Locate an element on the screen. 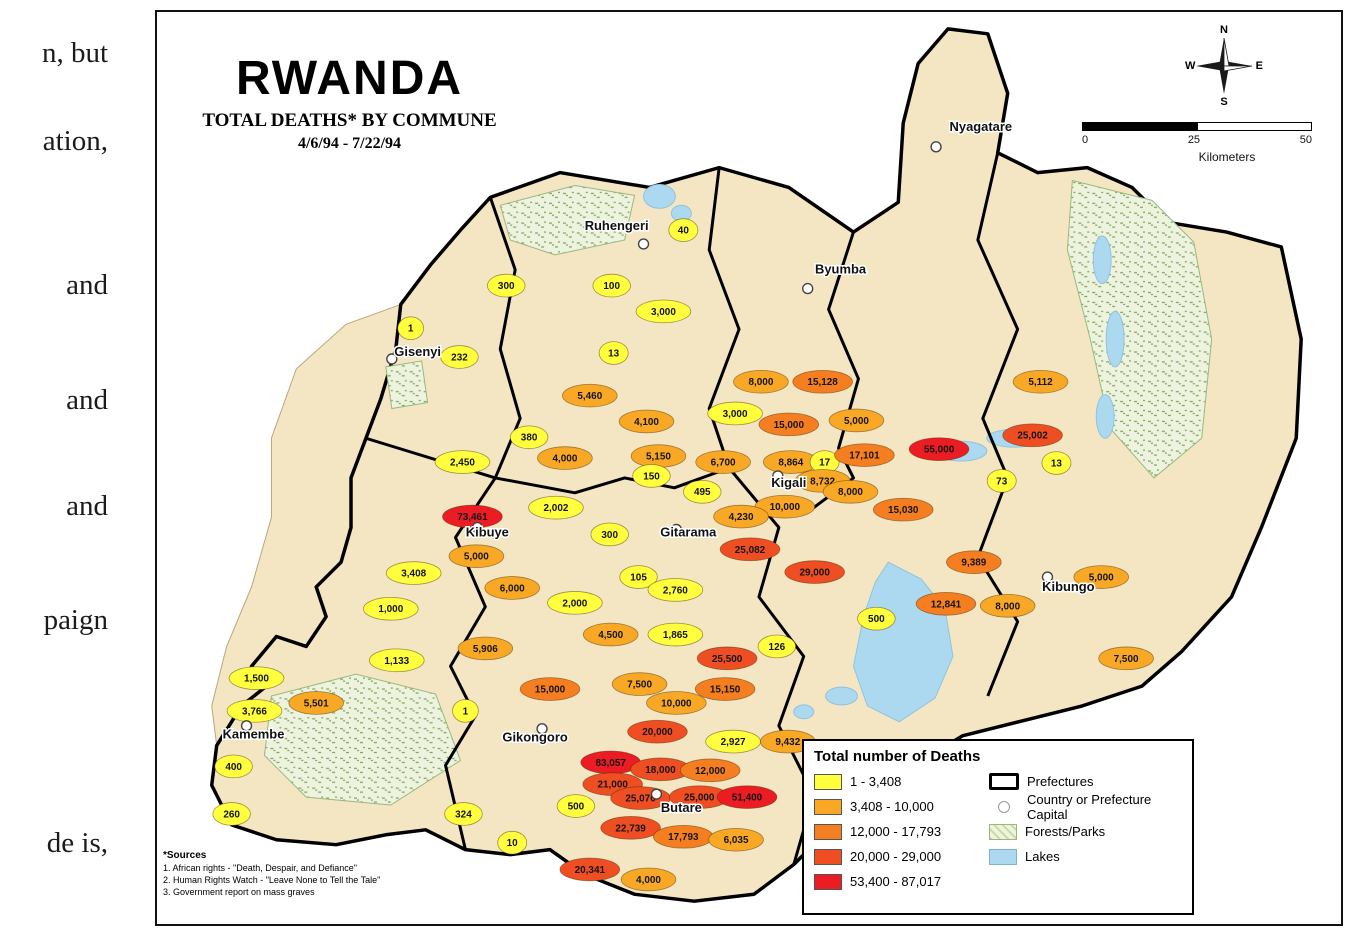  legend-feature-row: Lakes is located at coordinates (1085, 856).